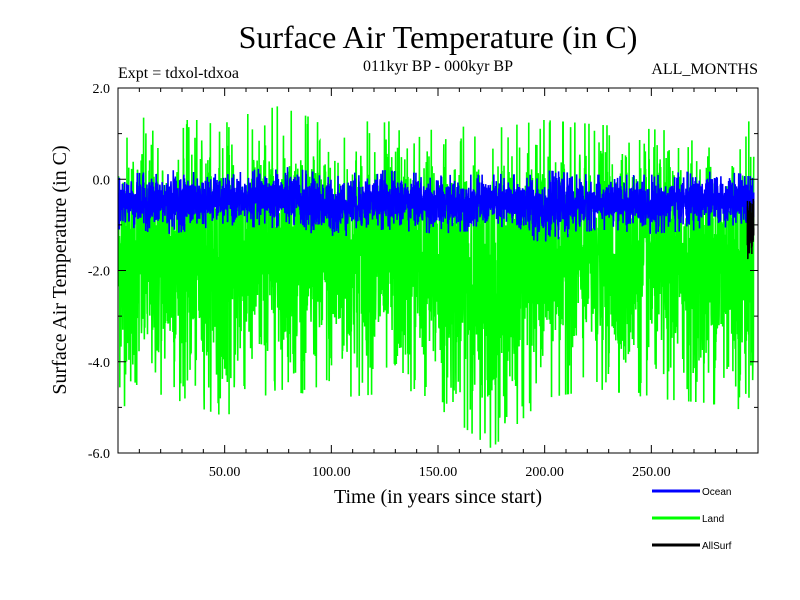  What do you see at coordinates (692, 519) in the screenshot?
I see `legend: Ocean Land AllSurf` at bounding box center [692, 519].